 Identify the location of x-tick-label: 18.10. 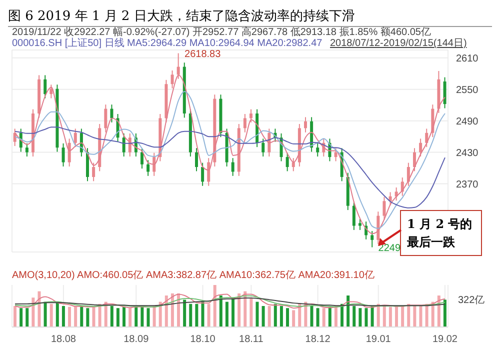
(203, 340).